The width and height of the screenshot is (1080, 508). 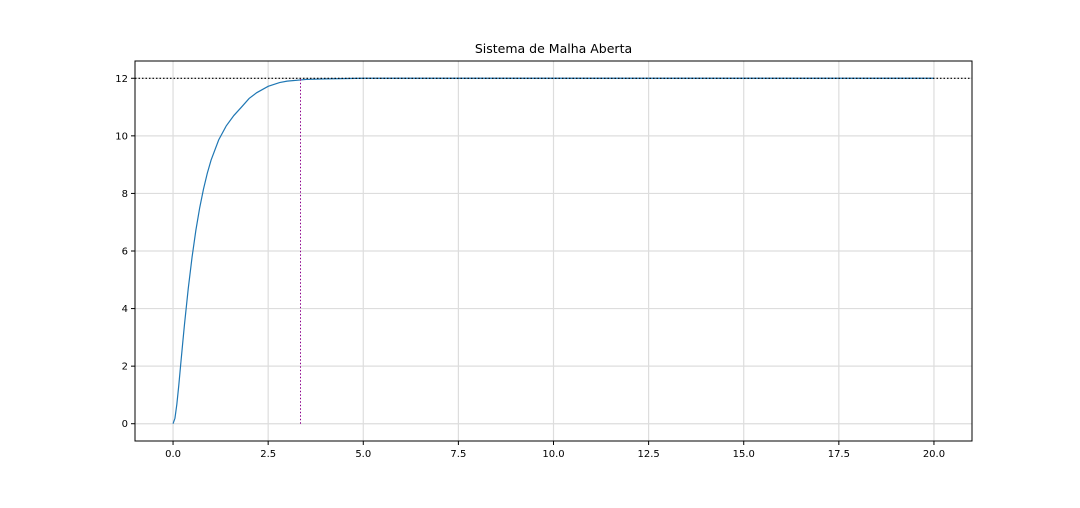 What do you see at coordinates (125, 194) in the screenshot?
I see `y-tick-label: 8` at bounding box center [125, 194].